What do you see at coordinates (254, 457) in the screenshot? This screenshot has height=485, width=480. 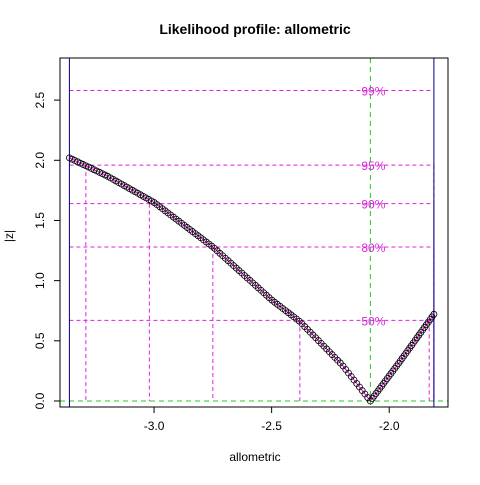 I see `x-axis-label: allometric` at bounding box center [254, 457].